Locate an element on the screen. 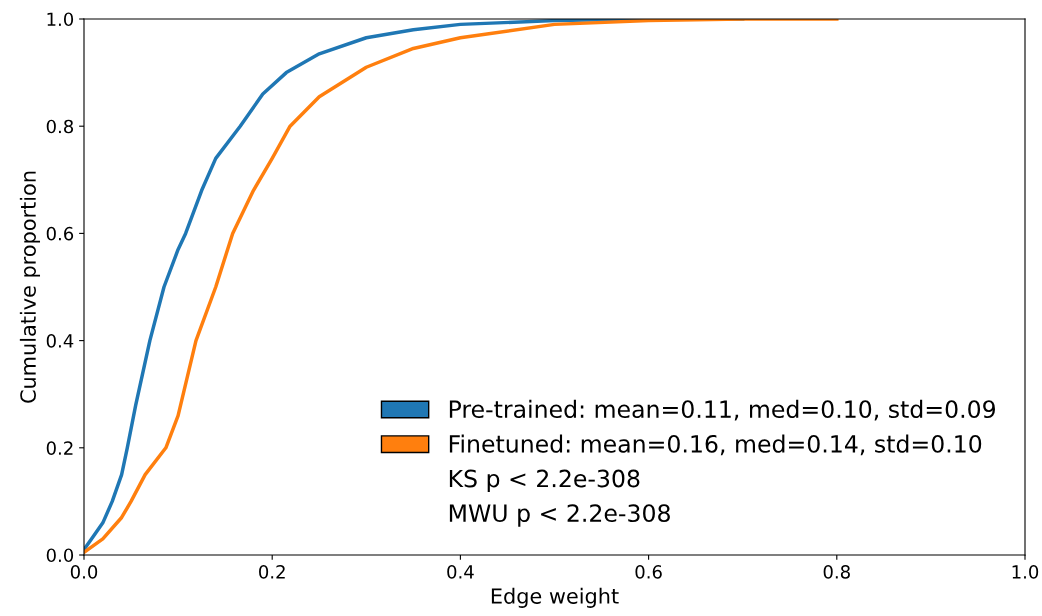  legend-label: Finetuned: mean=0.16, med=0.14, std=0.10 is located at coordinates (715, 445).